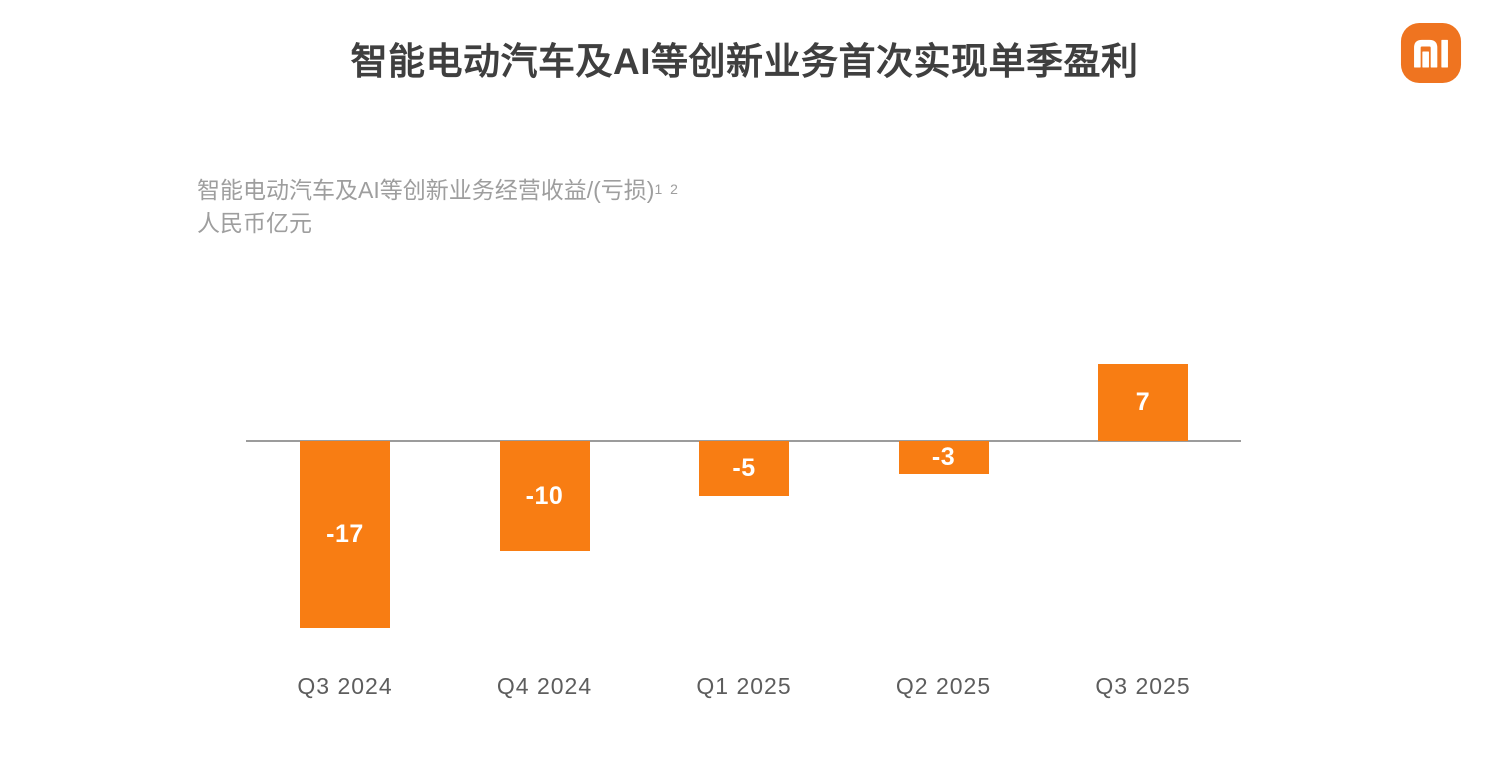 This screenshot has height=771, width=1489. I want to click on bar-q4-2024: -10, so click(544, 496).